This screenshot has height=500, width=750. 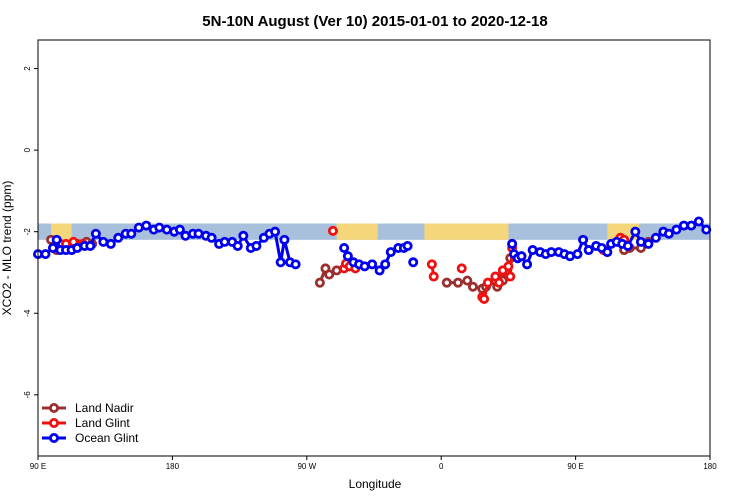 What do you see at coordinates (27, 395) in the screenshot?
I see `y-tick-label-4: -6` at bounding box center [27, 395].